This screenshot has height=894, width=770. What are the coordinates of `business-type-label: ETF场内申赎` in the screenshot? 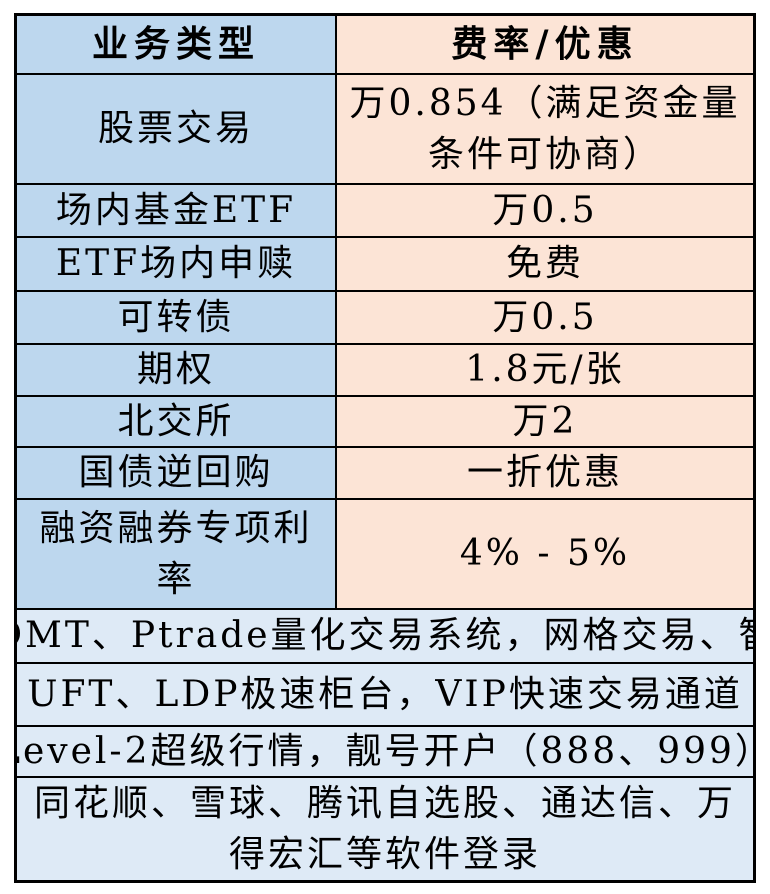 It's located at (176, 264).